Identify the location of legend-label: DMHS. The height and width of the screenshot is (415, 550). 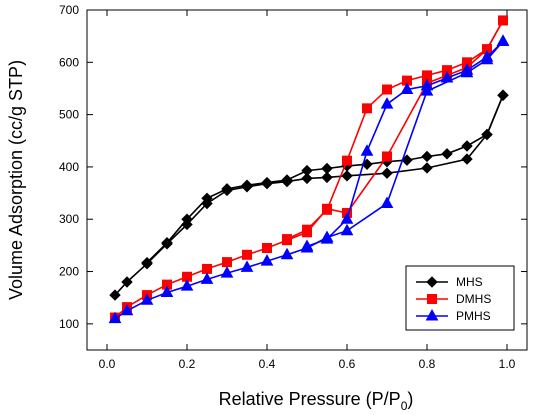
(473, 299).